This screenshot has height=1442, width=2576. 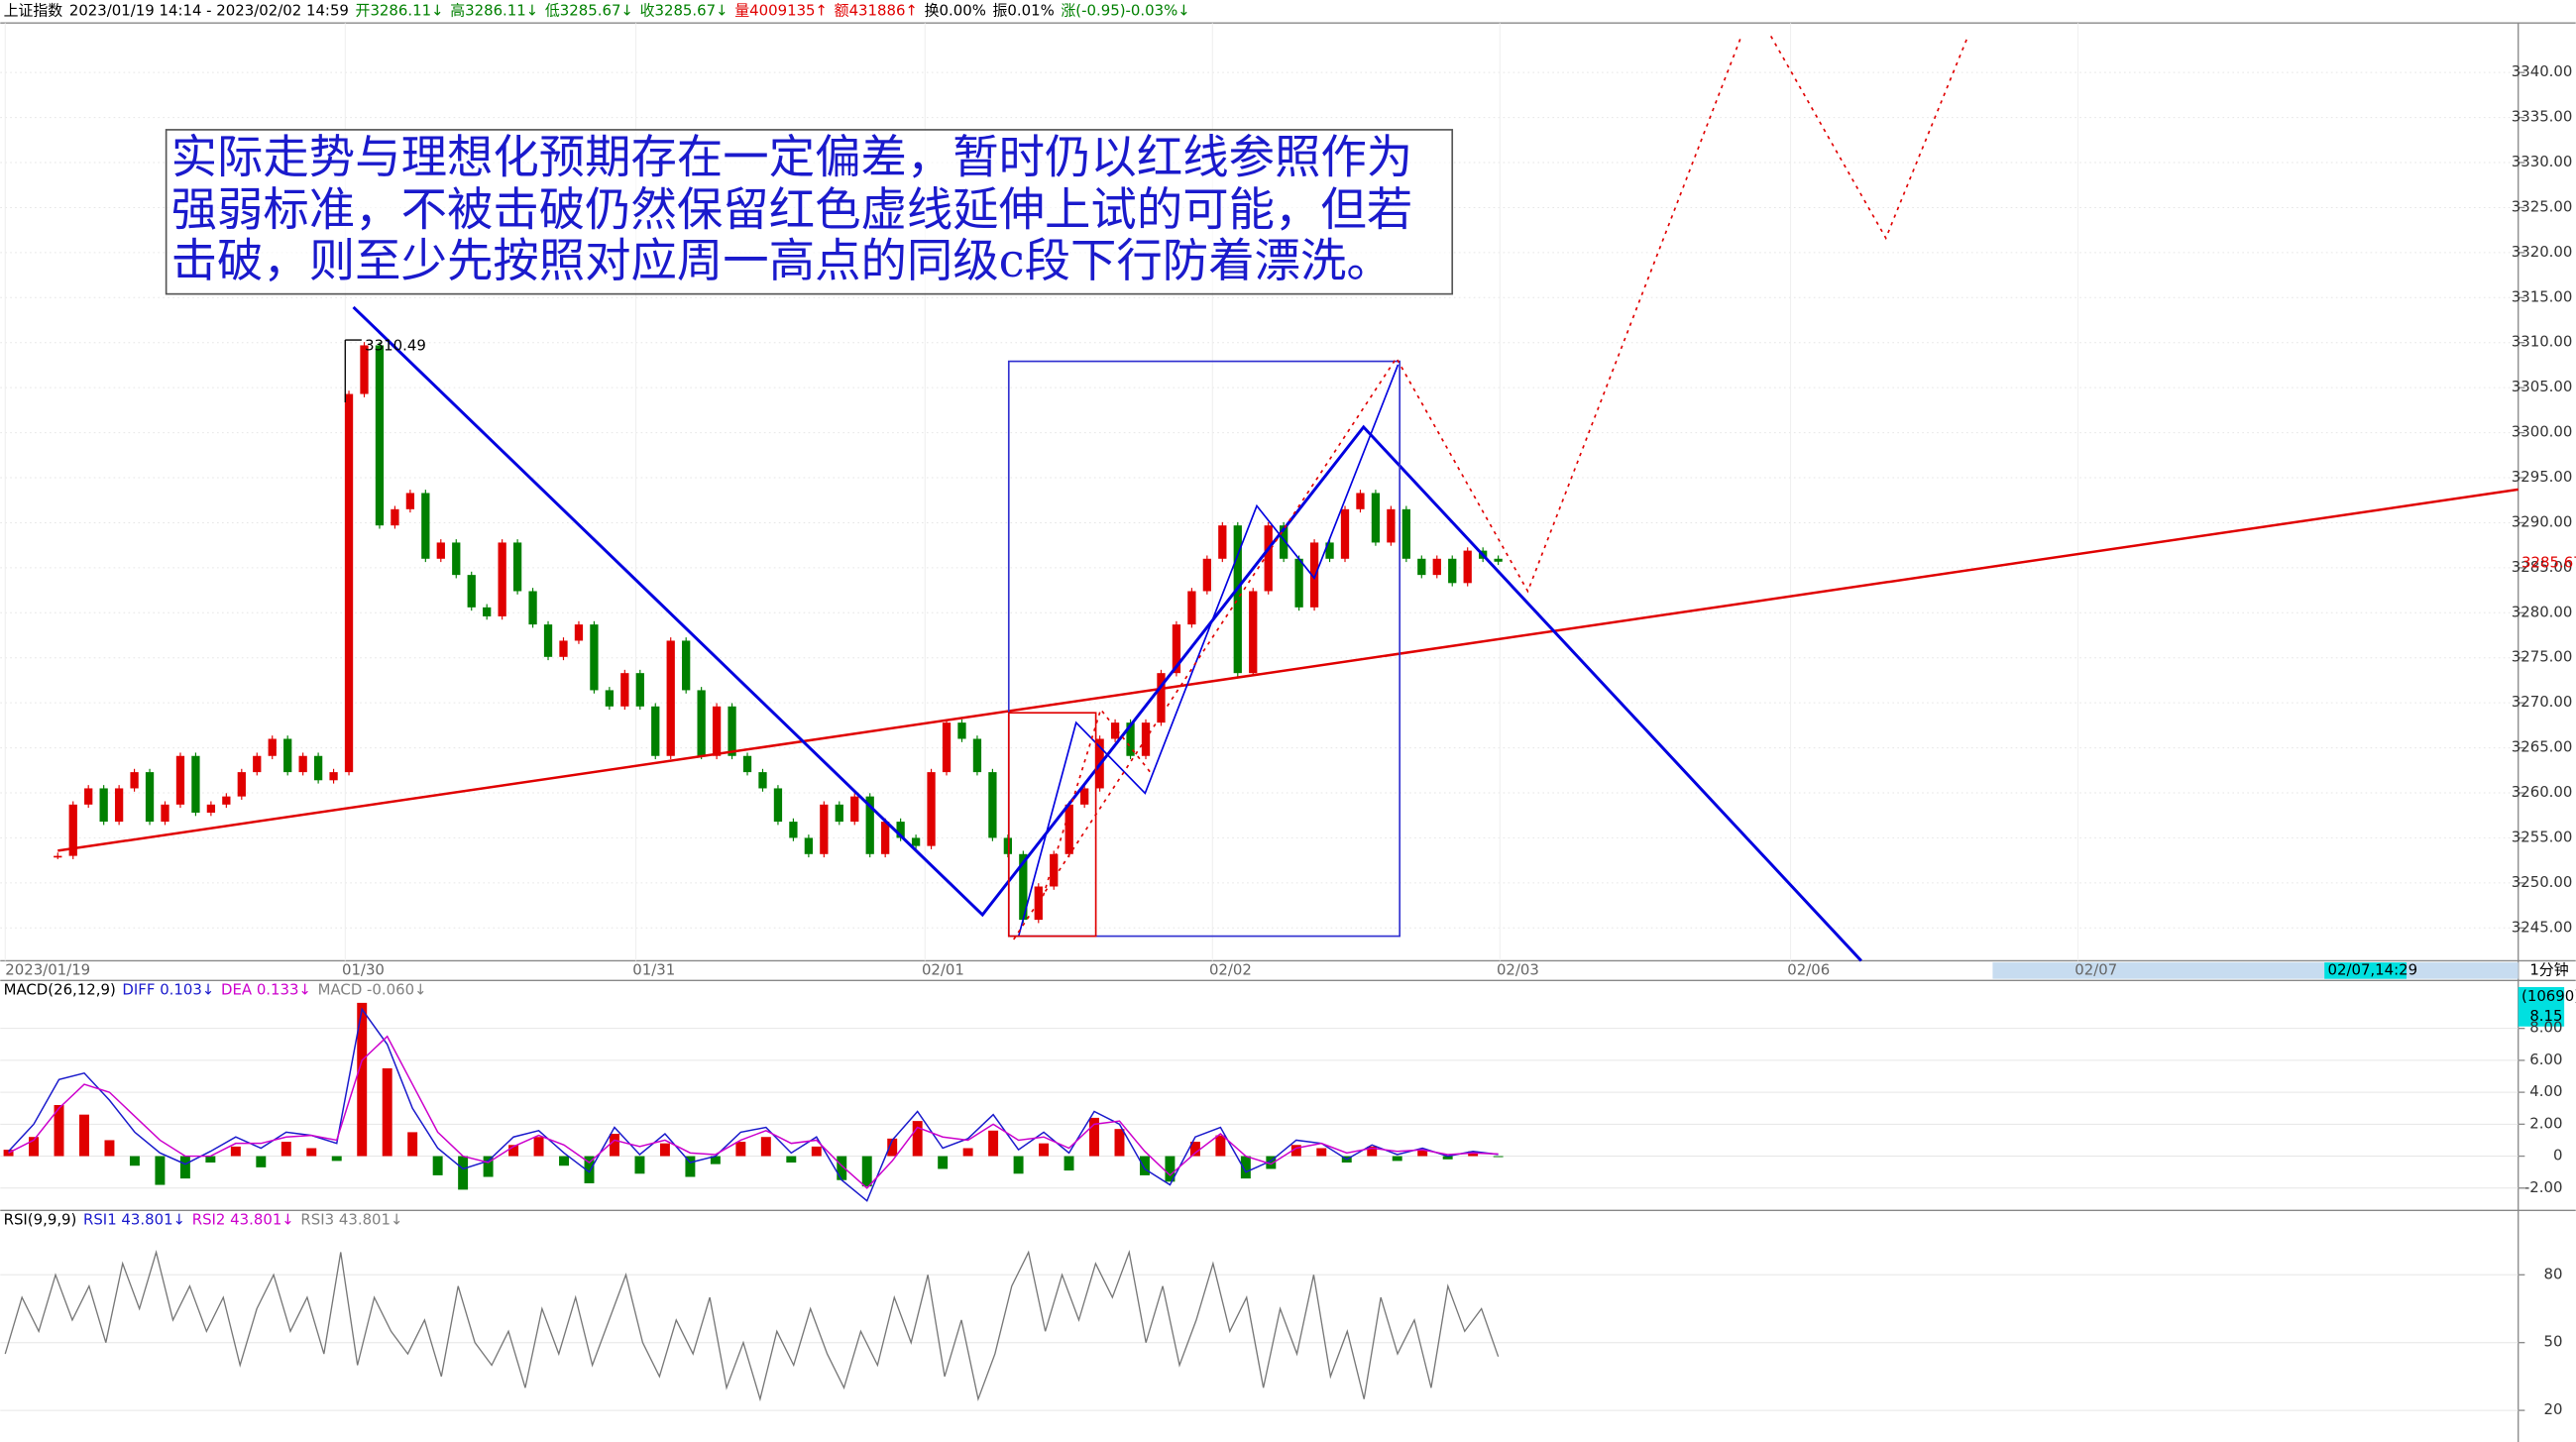 What do you see at coordinates (47, 969) in the screenshot?
I see `x-tick-label: 2023/01/19` at bounding box center [47, 969].